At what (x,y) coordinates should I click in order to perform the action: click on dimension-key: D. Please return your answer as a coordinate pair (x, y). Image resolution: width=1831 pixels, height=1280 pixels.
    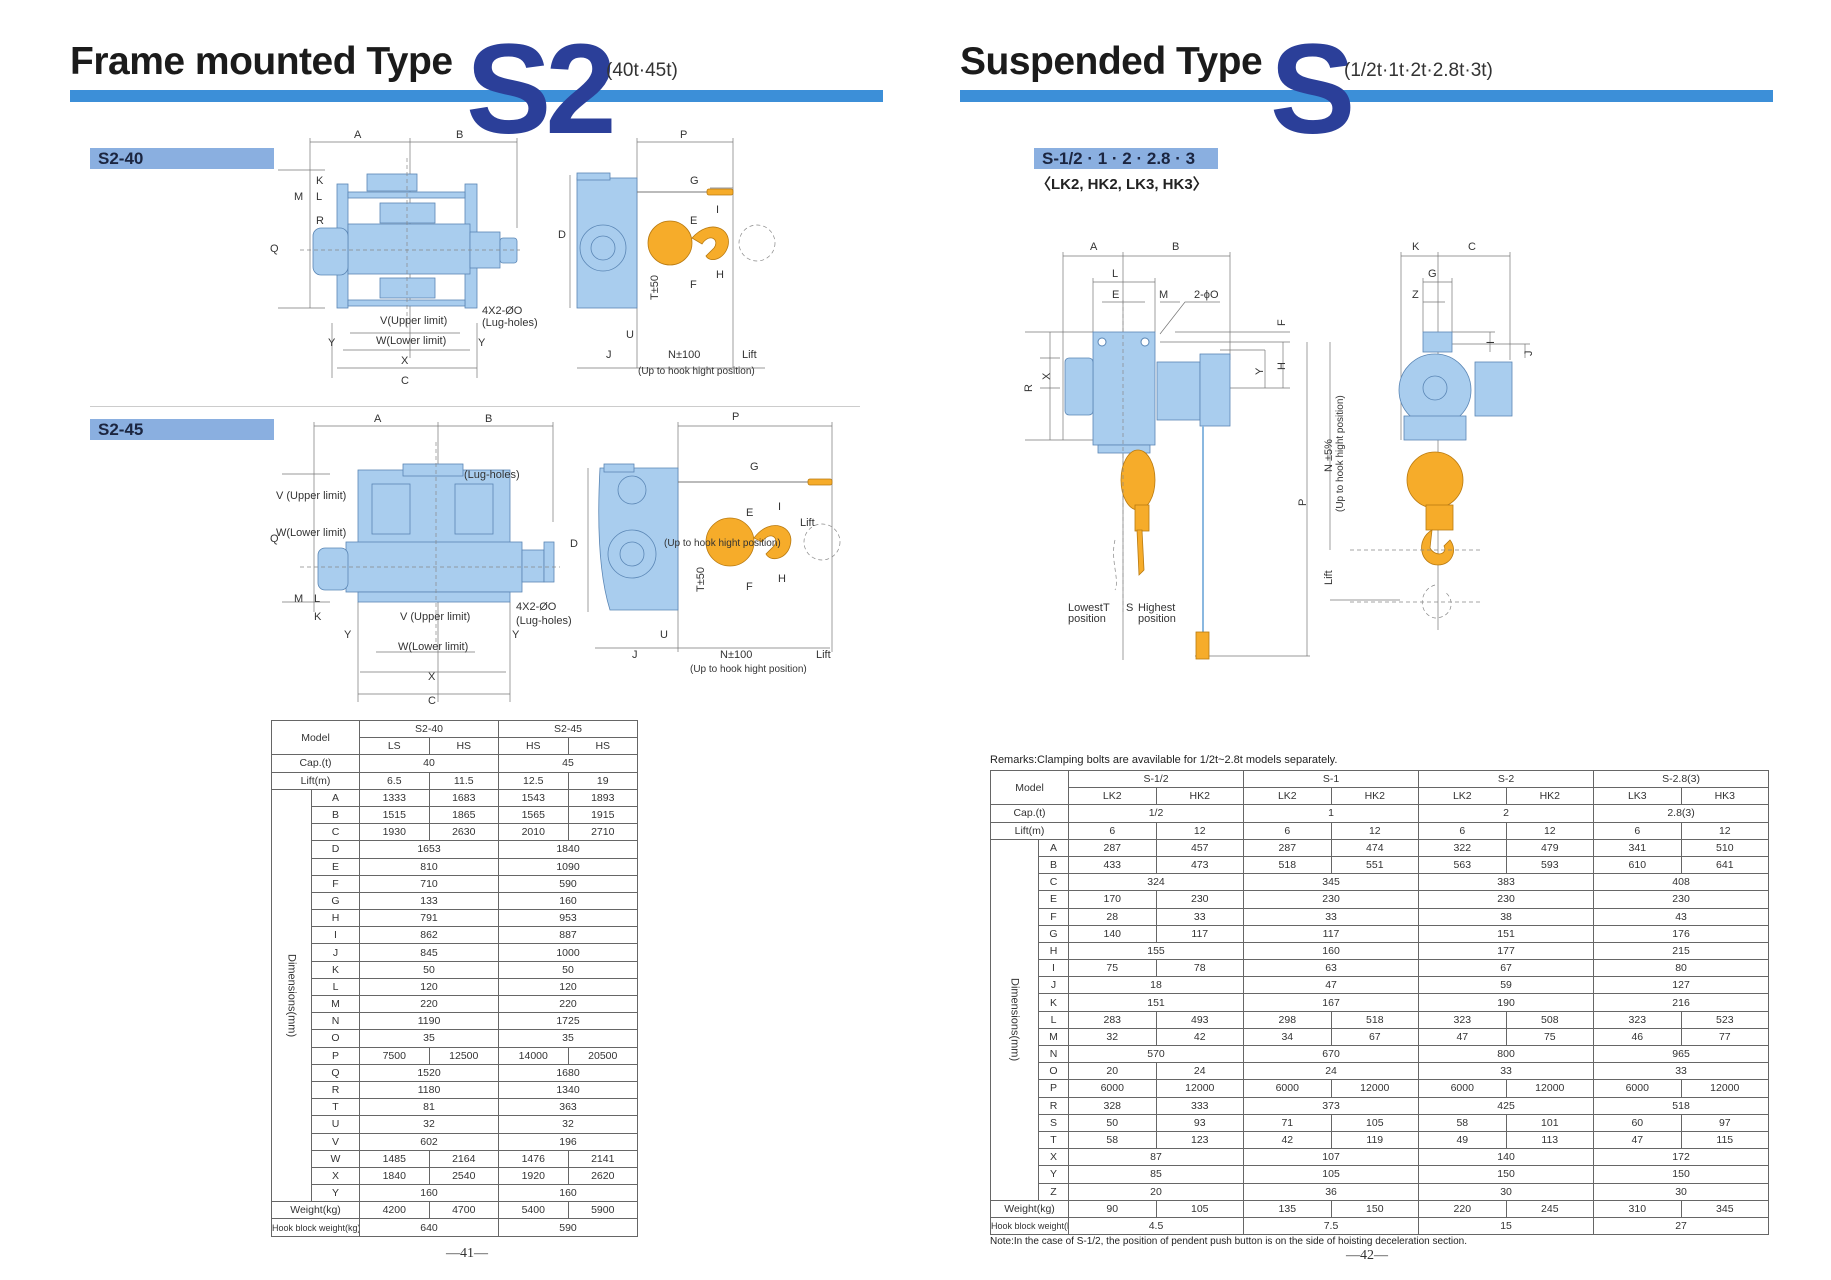
    Looking at the image, I should click on (335, 849).